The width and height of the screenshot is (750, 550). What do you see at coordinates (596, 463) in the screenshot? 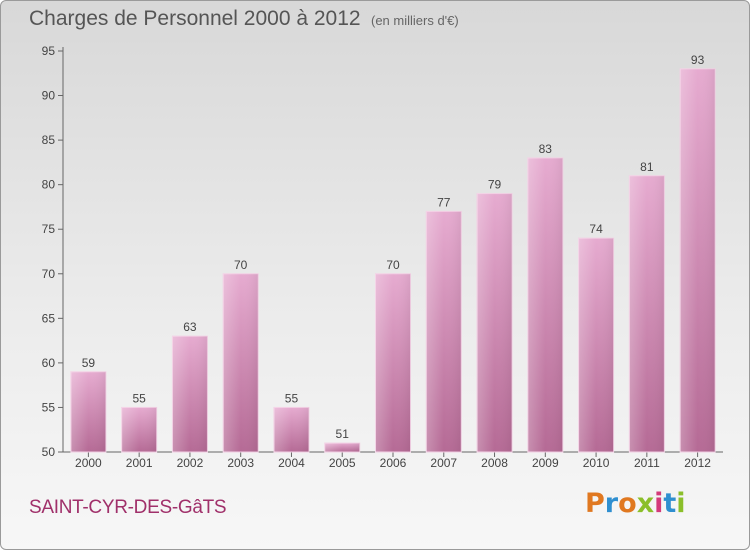
I see `x-tick-label-2010: 2010` at bounding box center [596, 463].